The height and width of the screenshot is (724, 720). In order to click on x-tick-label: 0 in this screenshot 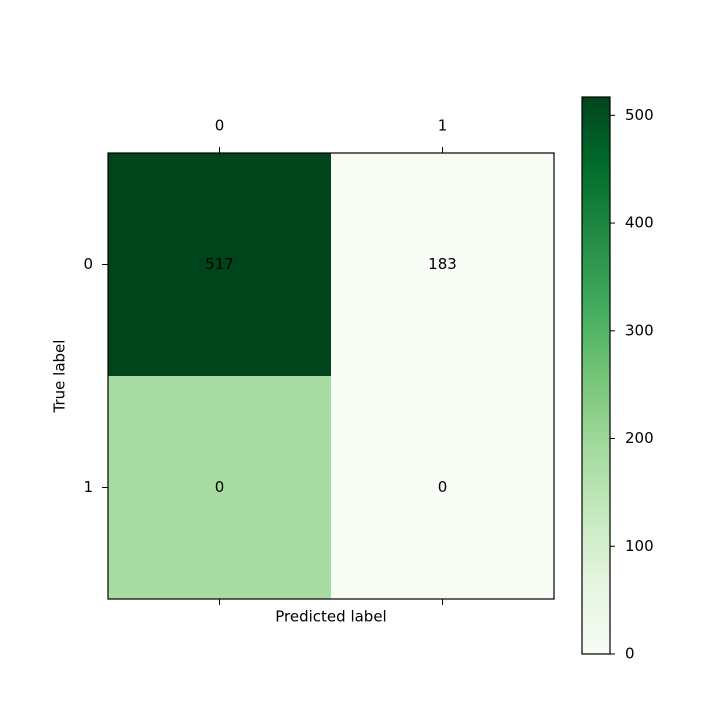, I will do `click(220, 126)`.